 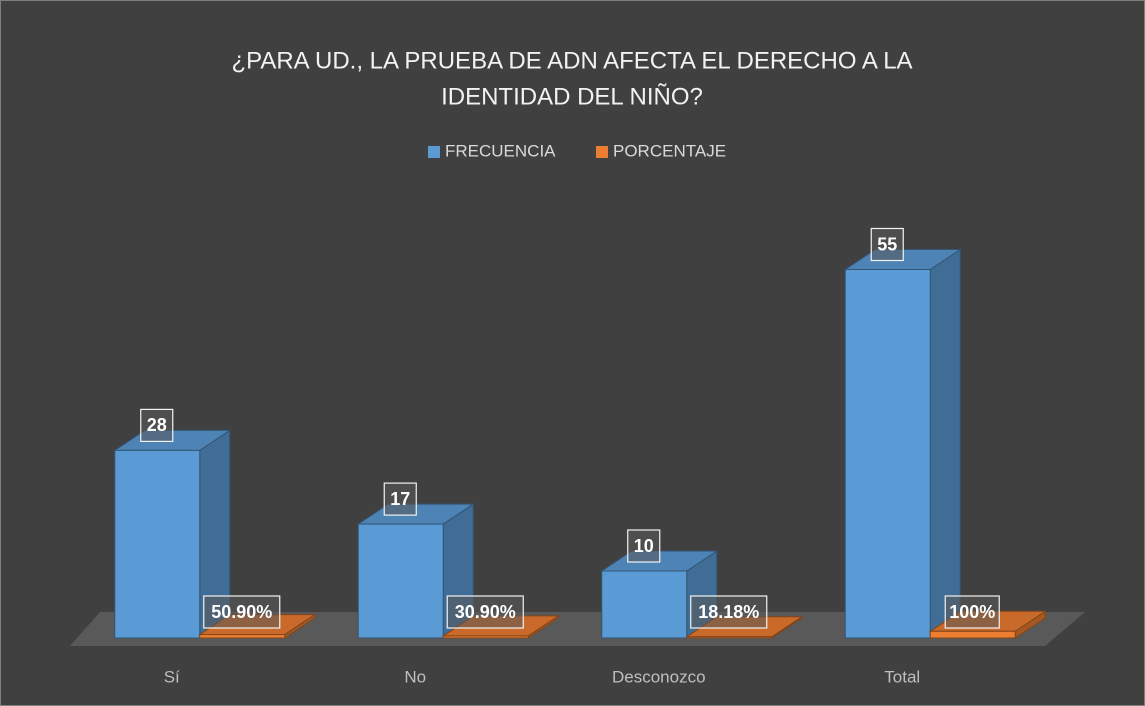 What do you see at coordinates (659, 676) in the screenshot?
I see `x-tick-label: Desconozco` at bounding box center [659, 676].